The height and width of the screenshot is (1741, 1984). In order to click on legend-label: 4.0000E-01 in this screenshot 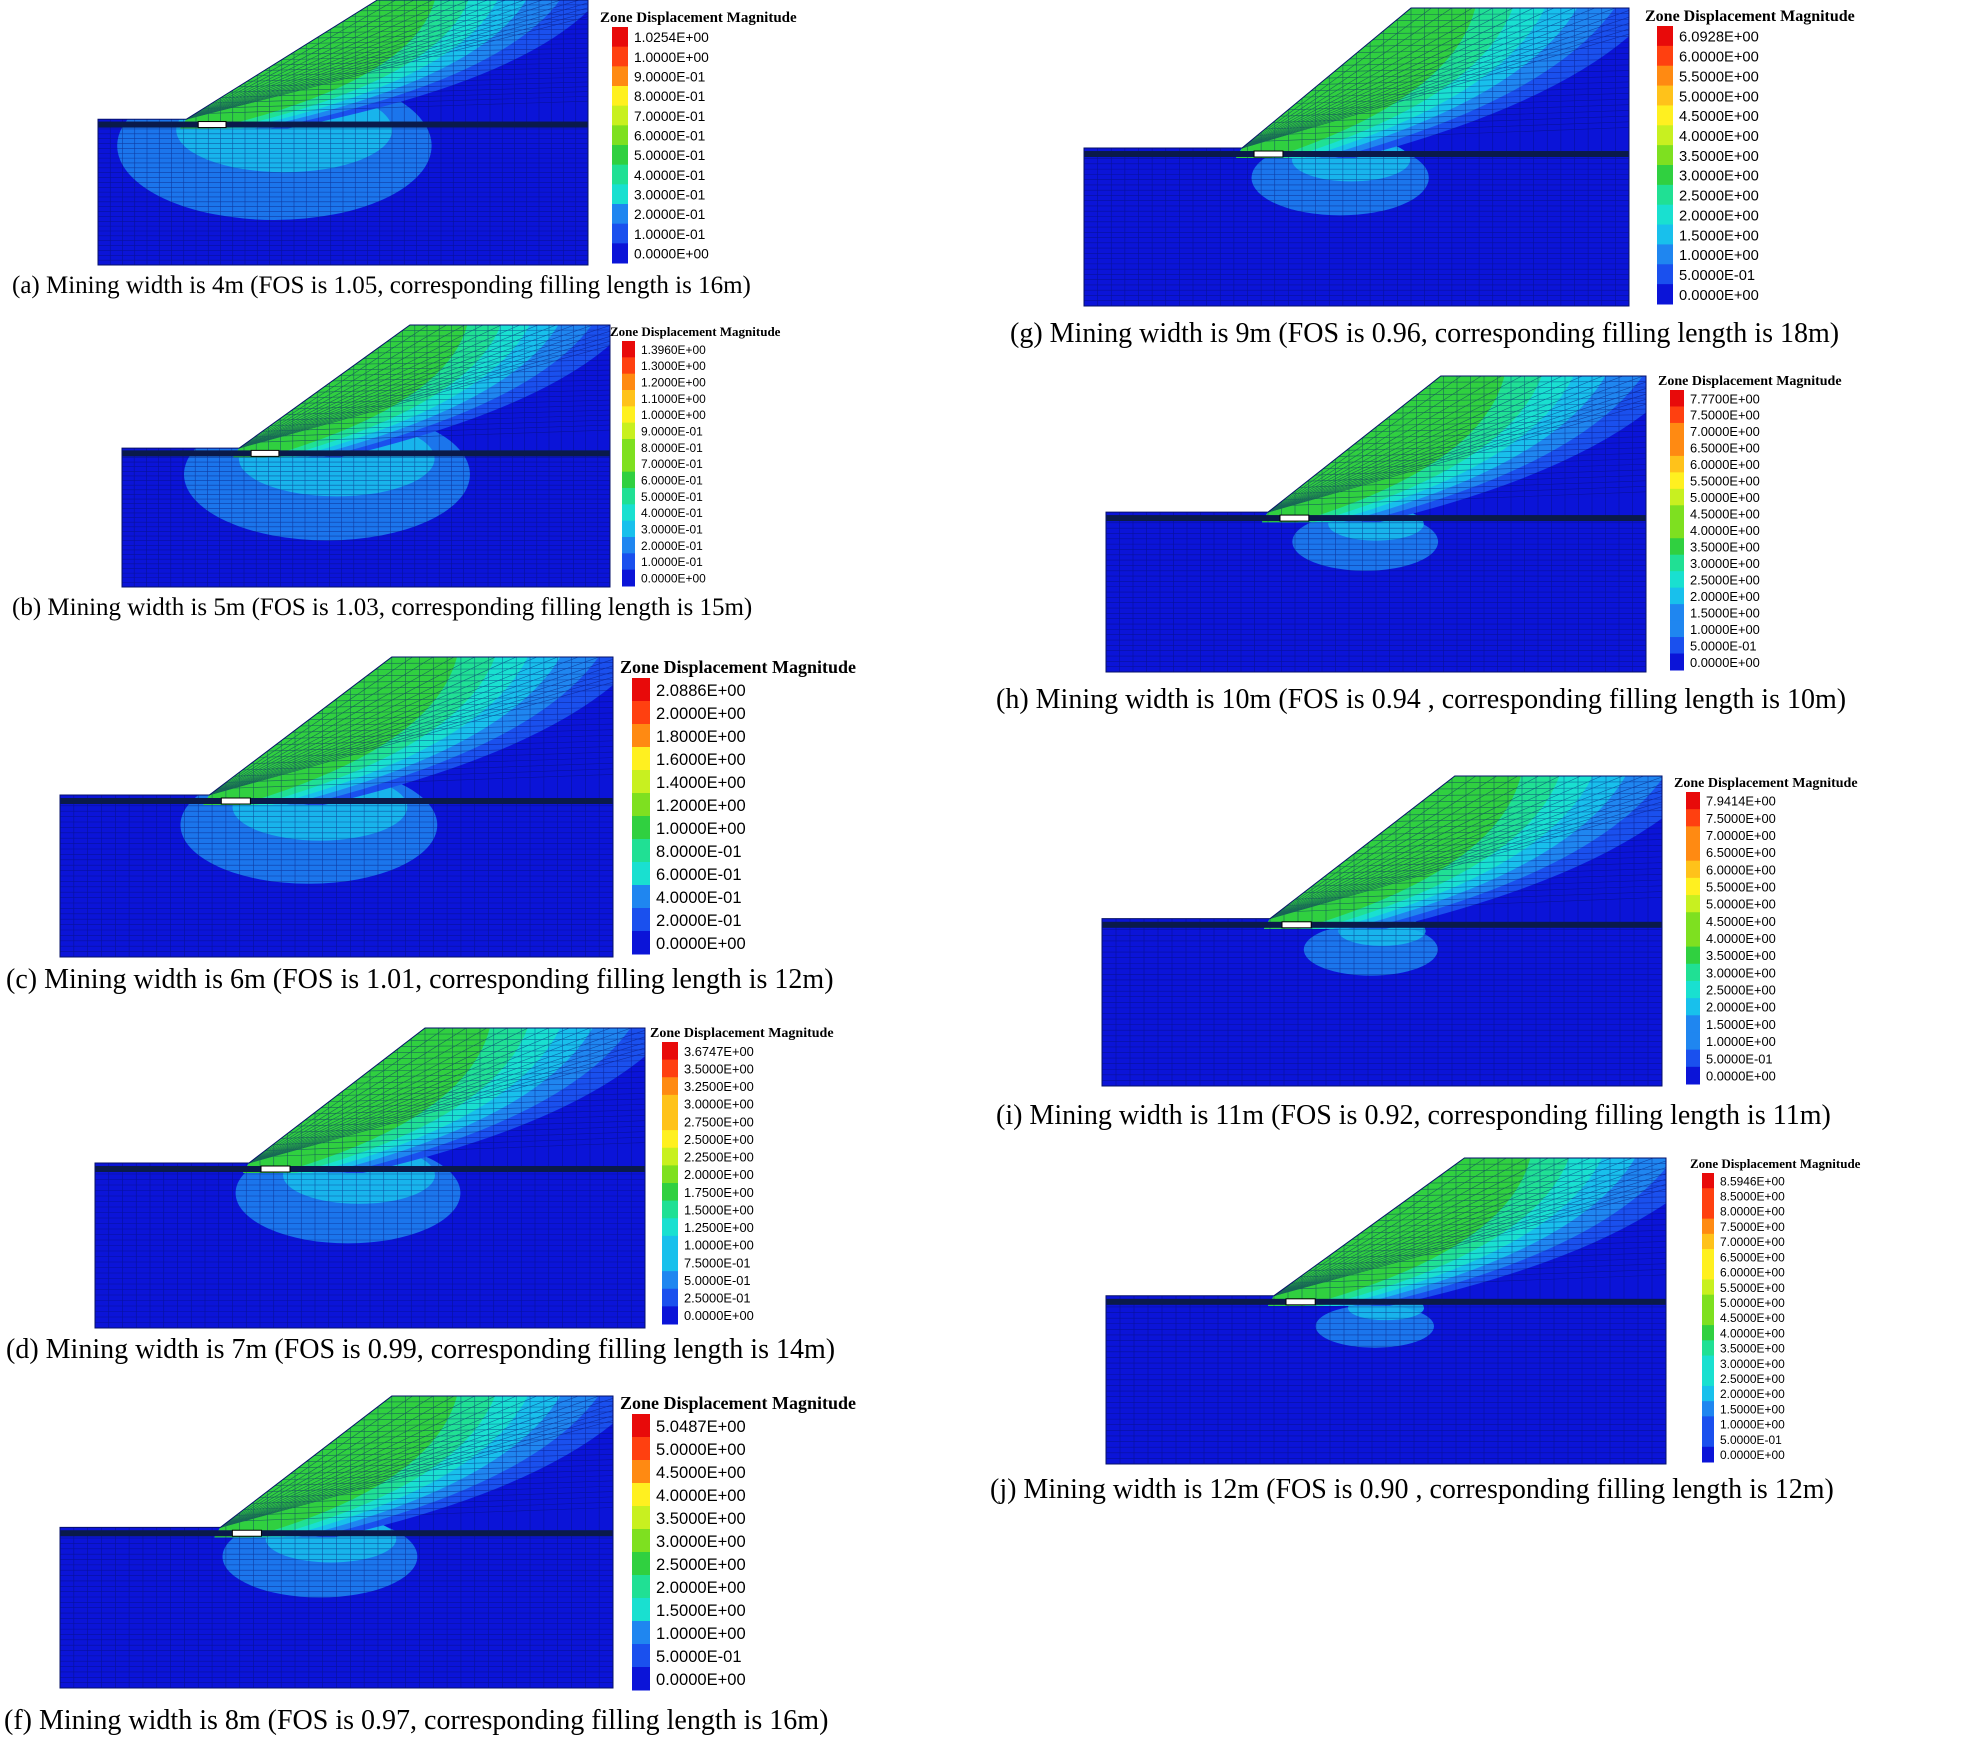, I will do `click(699, 897)`.